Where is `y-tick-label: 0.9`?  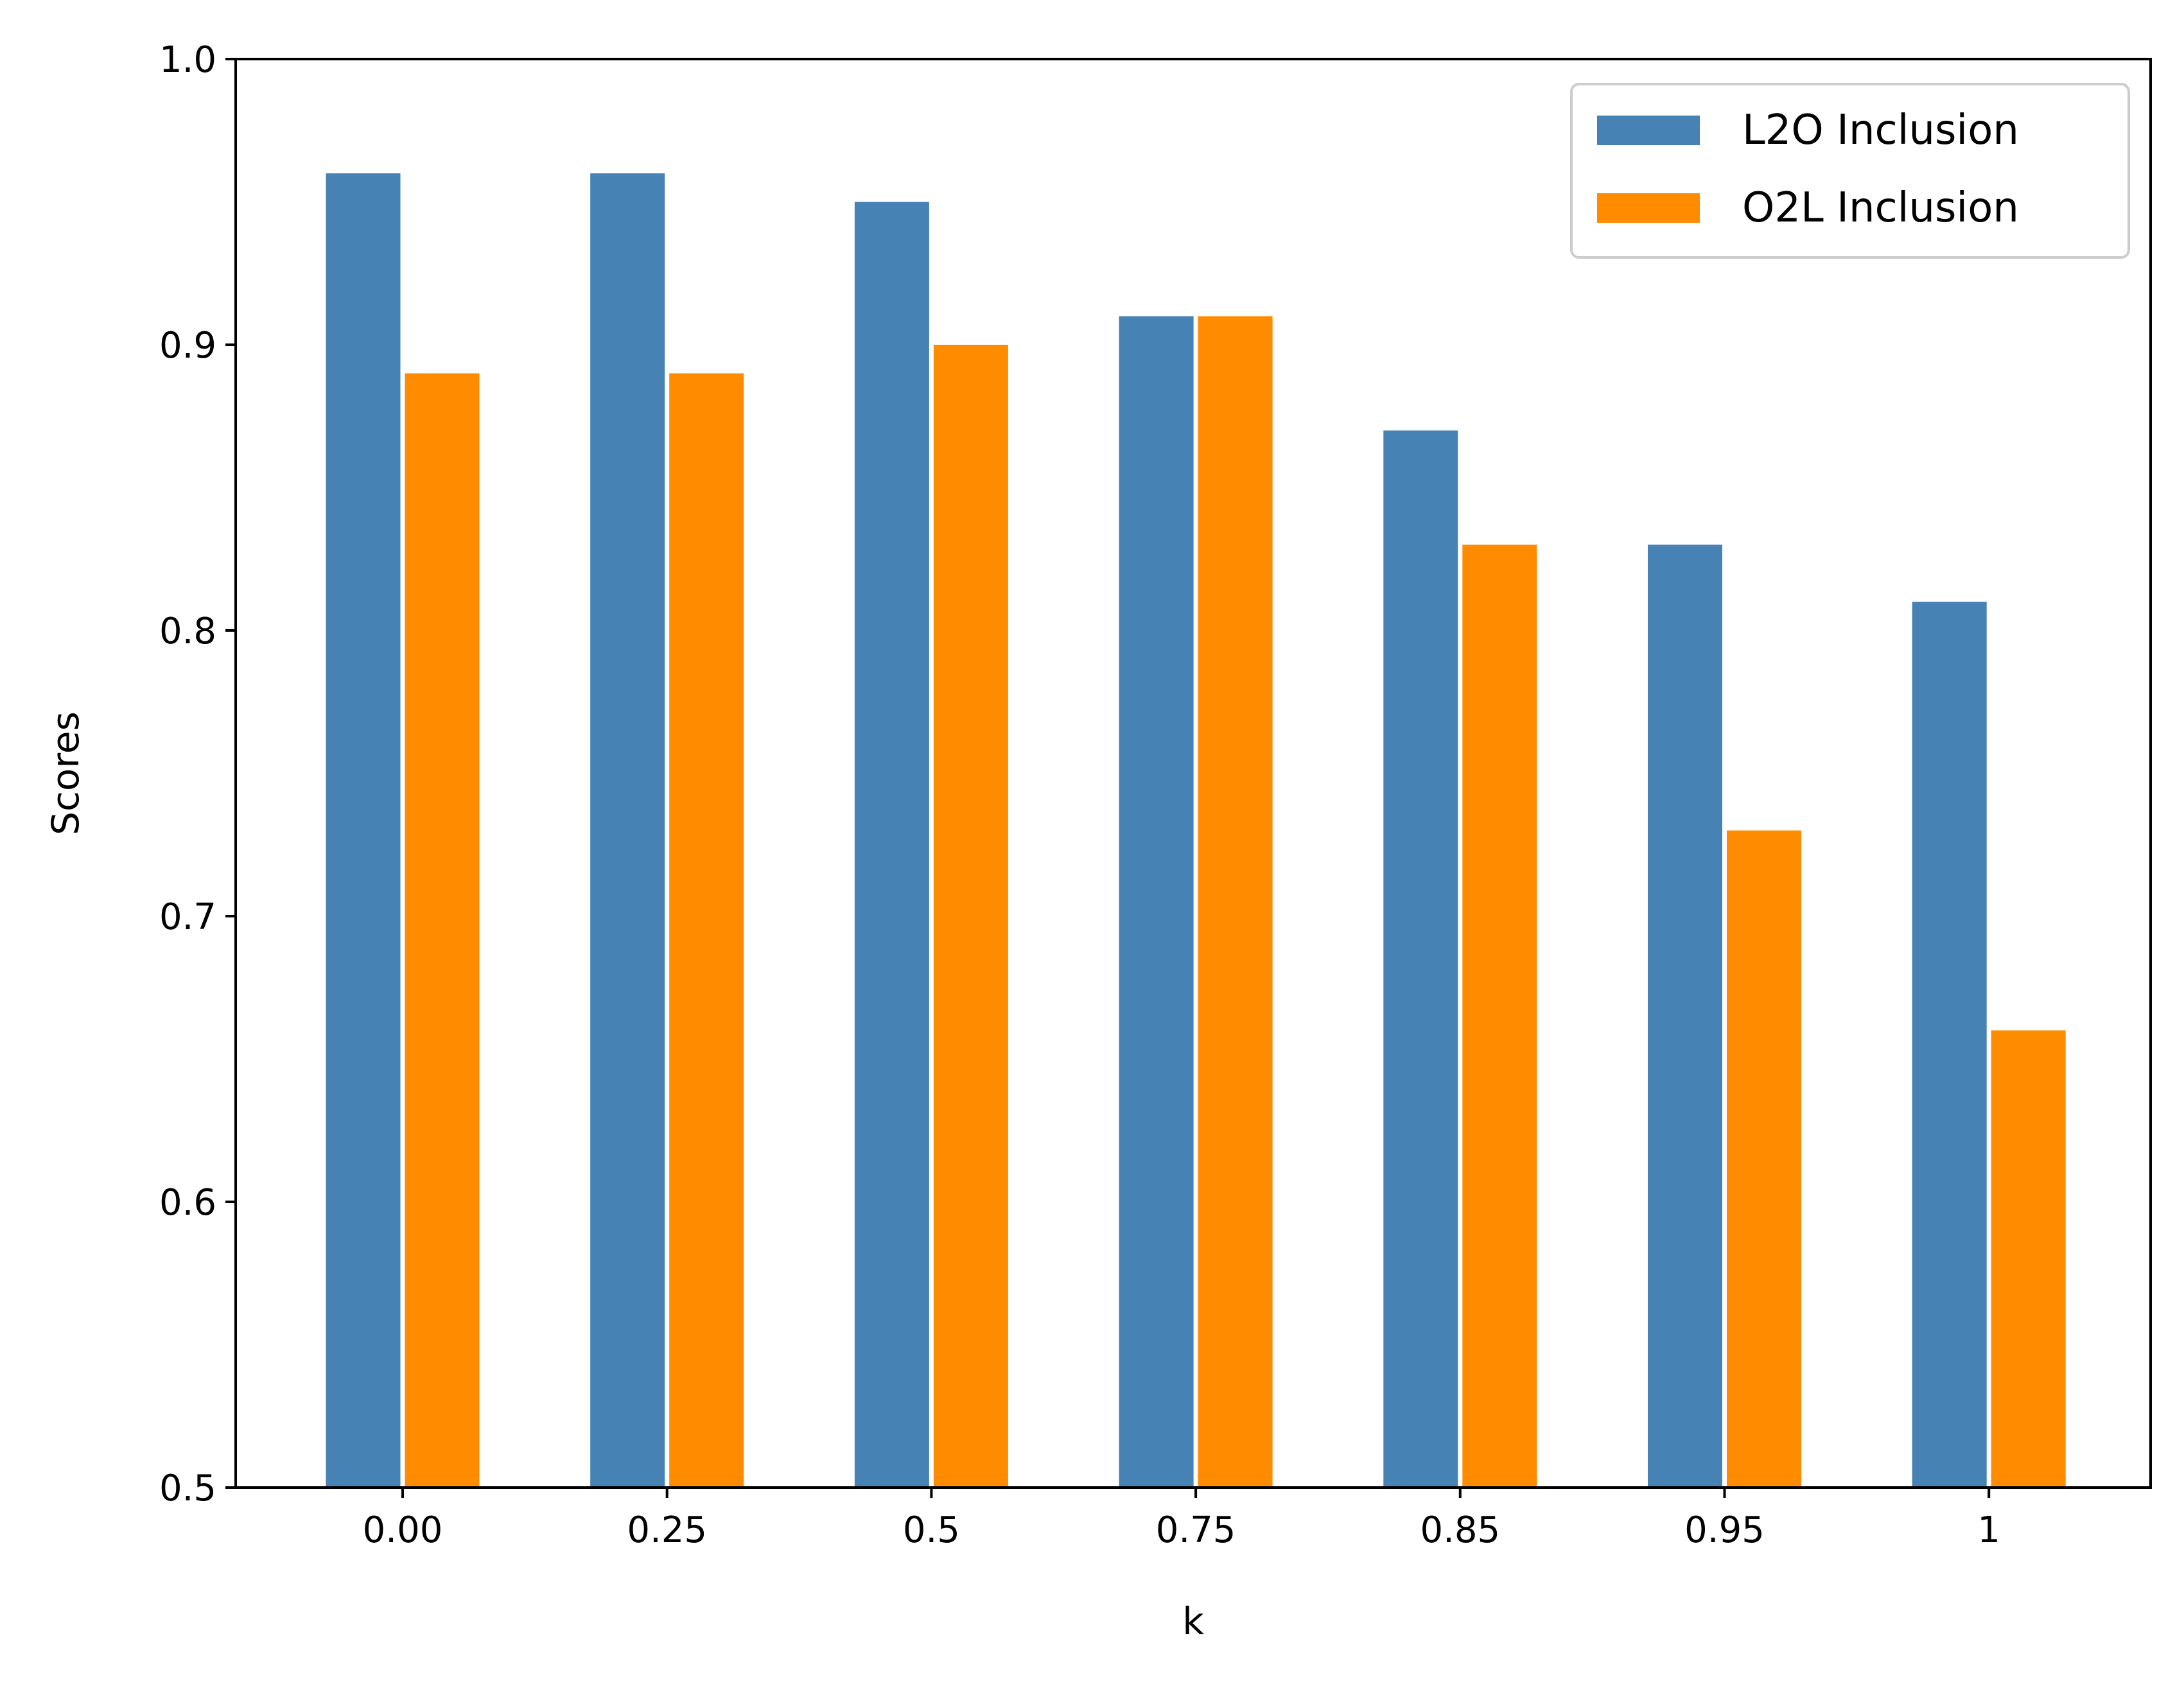 y-tick-label: 0.9 is located at coordinates (187, 346).